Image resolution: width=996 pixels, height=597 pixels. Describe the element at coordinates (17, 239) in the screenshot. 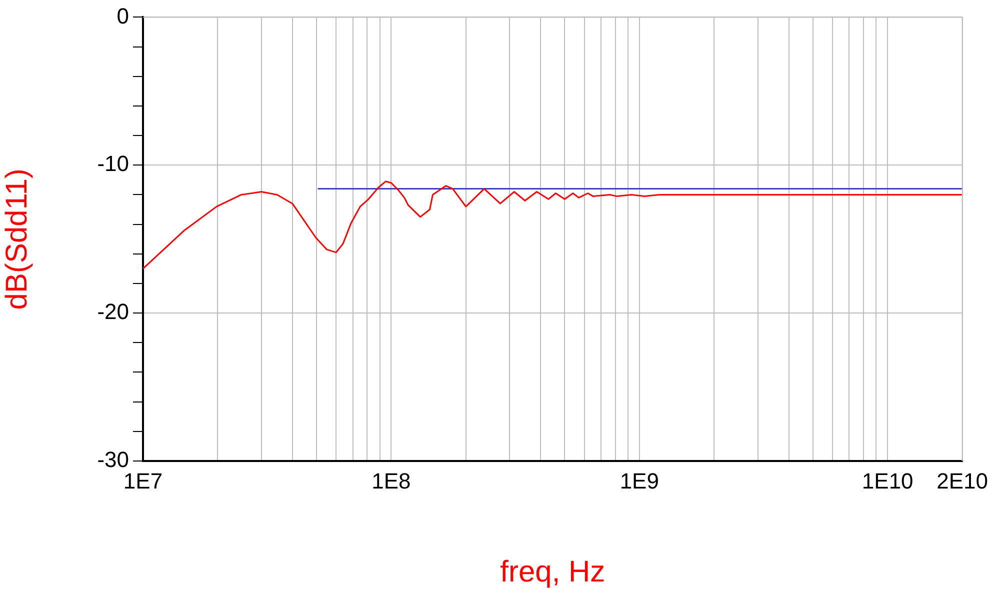

I see `y-axis-title: dB(Sdd11)` at that location.